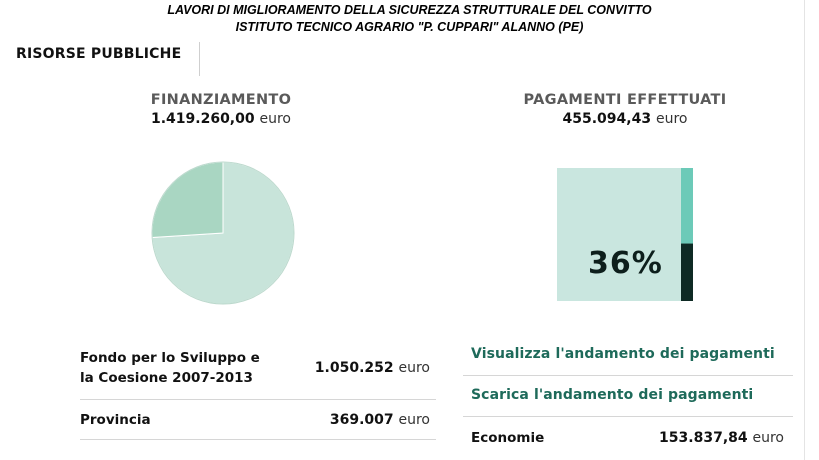 This screenshot has width=819, height=460. I want to click on right-border, so click(804, 230).